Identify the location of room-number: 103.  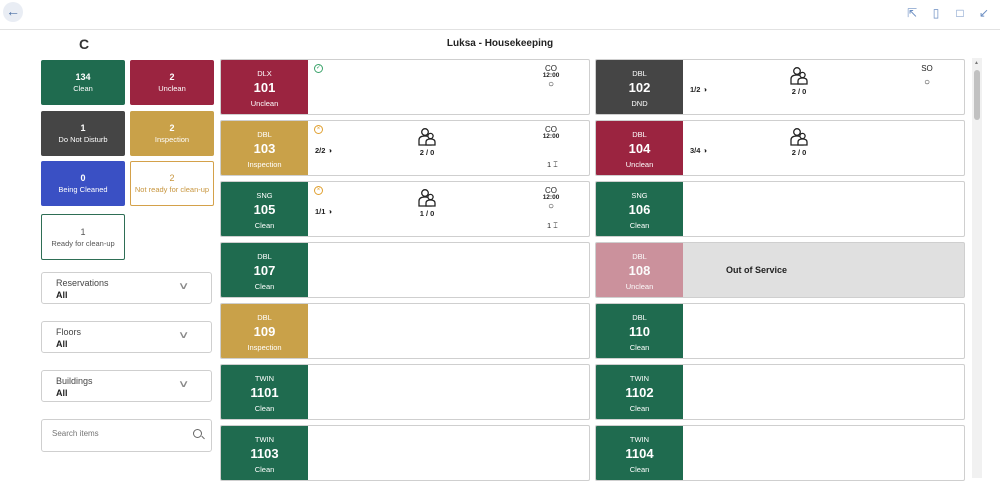
(264, 148).